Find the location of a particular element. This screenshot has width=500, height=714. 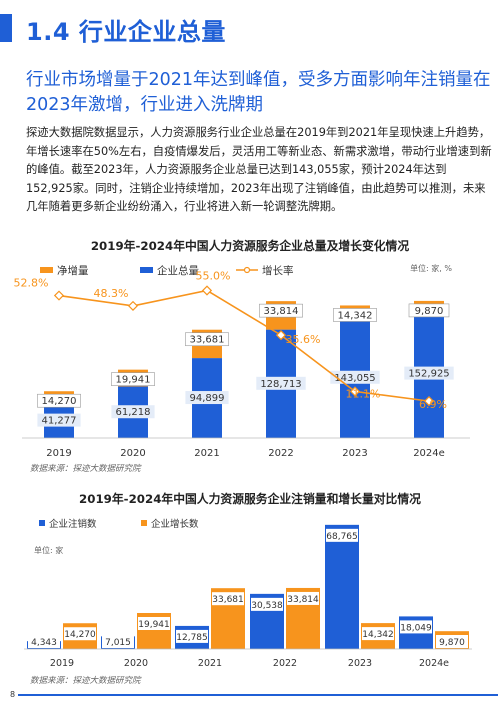

data-label-growth: 33,681 is located at coordinates (228, 600).